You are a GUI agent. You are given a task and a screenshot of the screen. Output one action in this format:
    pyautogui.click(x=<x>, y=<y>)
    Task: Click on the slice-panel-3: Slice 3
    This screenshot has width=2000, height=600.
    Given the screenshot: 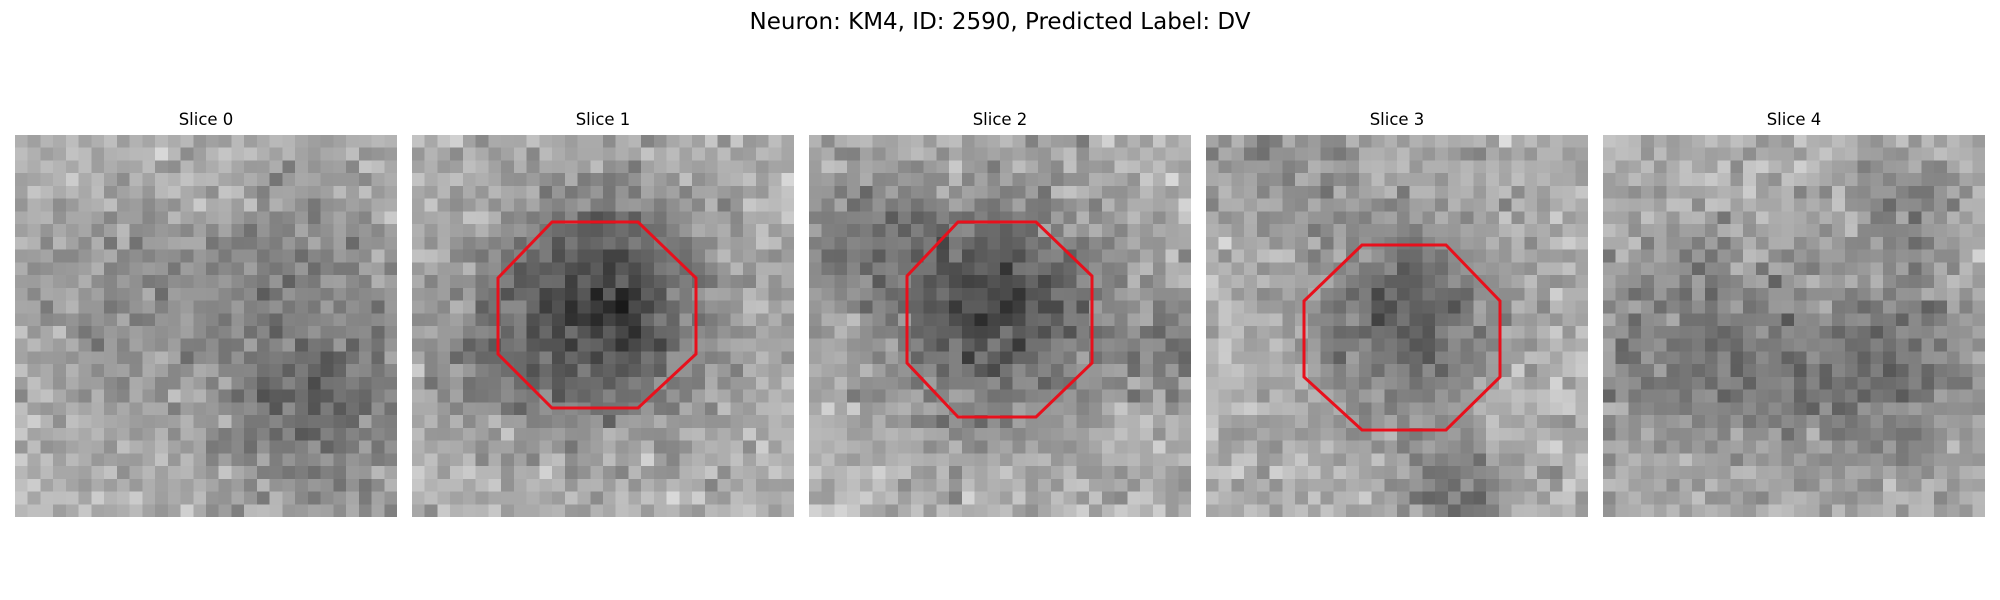 What is the action you would take?
    pyautogui.click(x=1397, y=314)
    